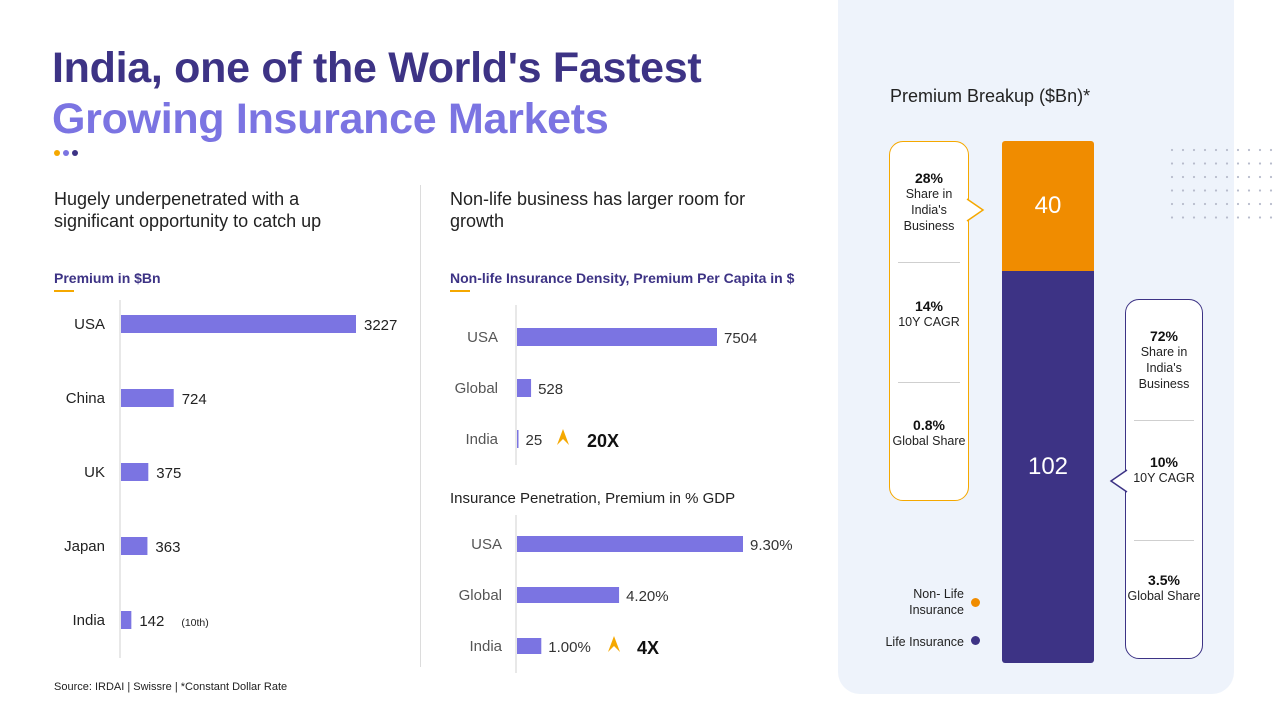 The width and height of the screenshot is (1280, 720). What do you see at coordinates (647, 596) in the screenshot?
I see `value-label: 4.20%` at bounding box center [647, 596].